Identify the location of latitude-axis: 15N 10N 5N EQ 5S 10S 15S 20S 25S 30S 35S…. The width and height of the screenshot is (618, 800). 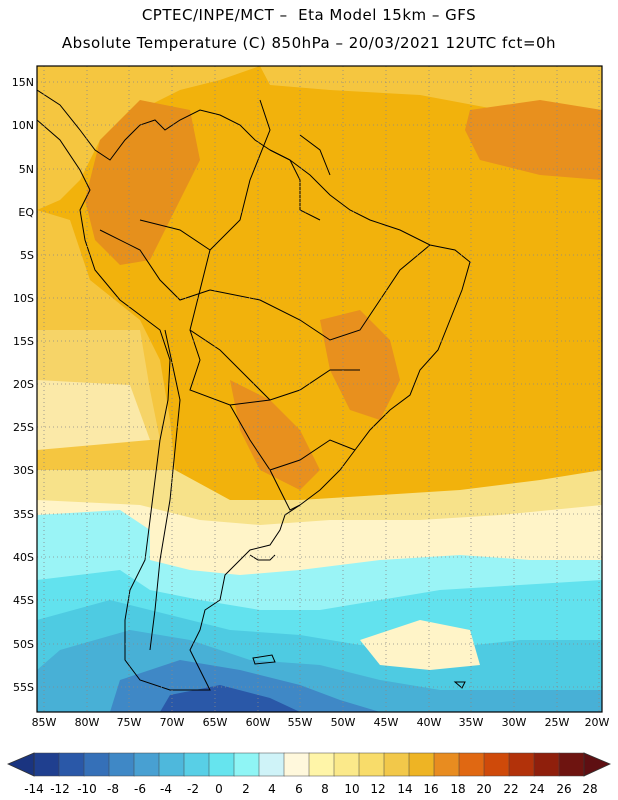
(23, 385).